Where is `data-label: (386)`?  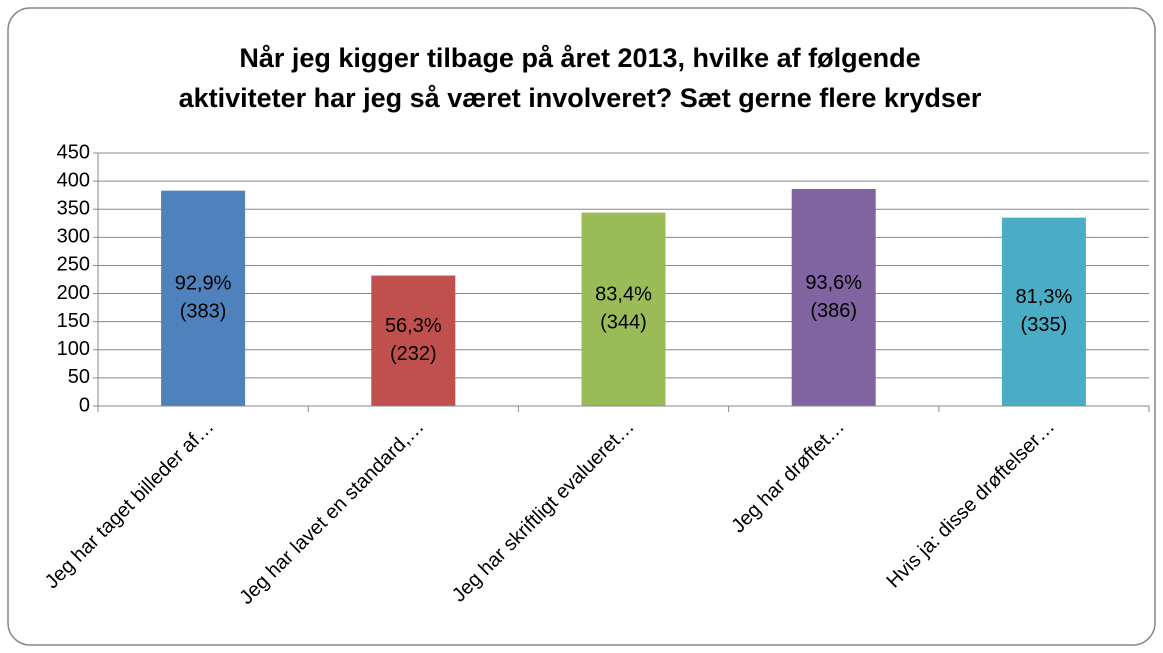 data-label: (386) is located at coordinates (833, 311).